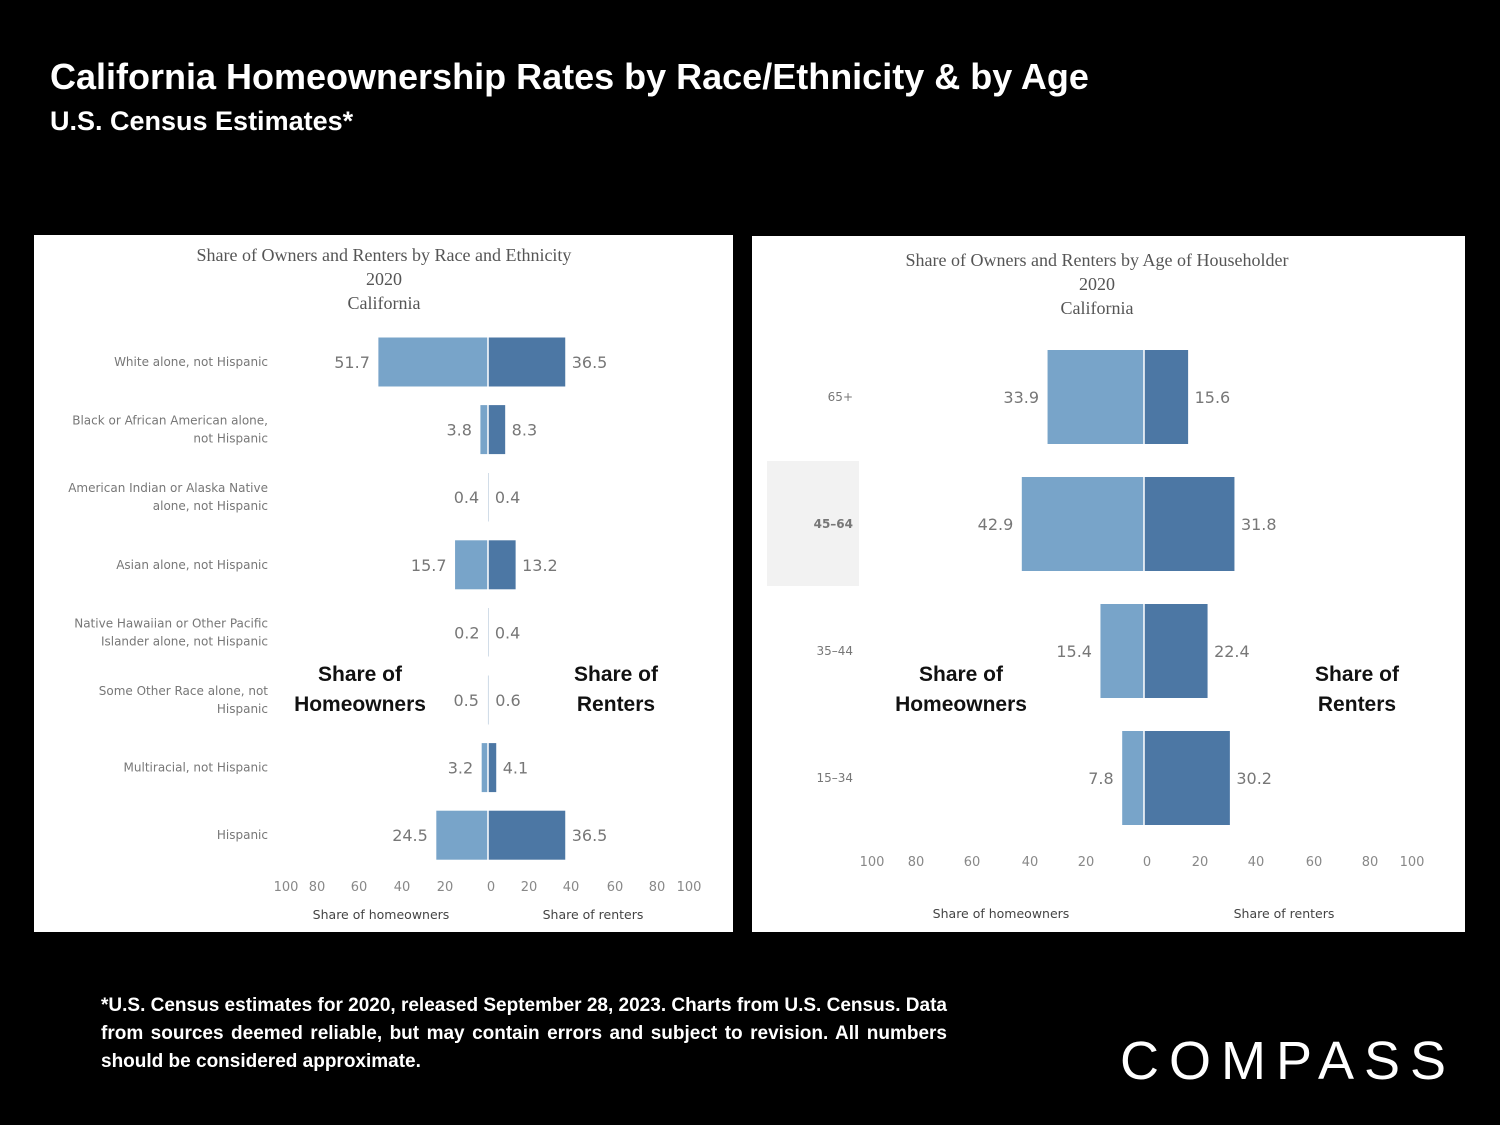 The width and height of the screenshot is (1500, 1125). What do you see at coordinates (460, 768) in the screenshot?
I see `owner-value-label: 3.2` at bounding box center [460, 768].